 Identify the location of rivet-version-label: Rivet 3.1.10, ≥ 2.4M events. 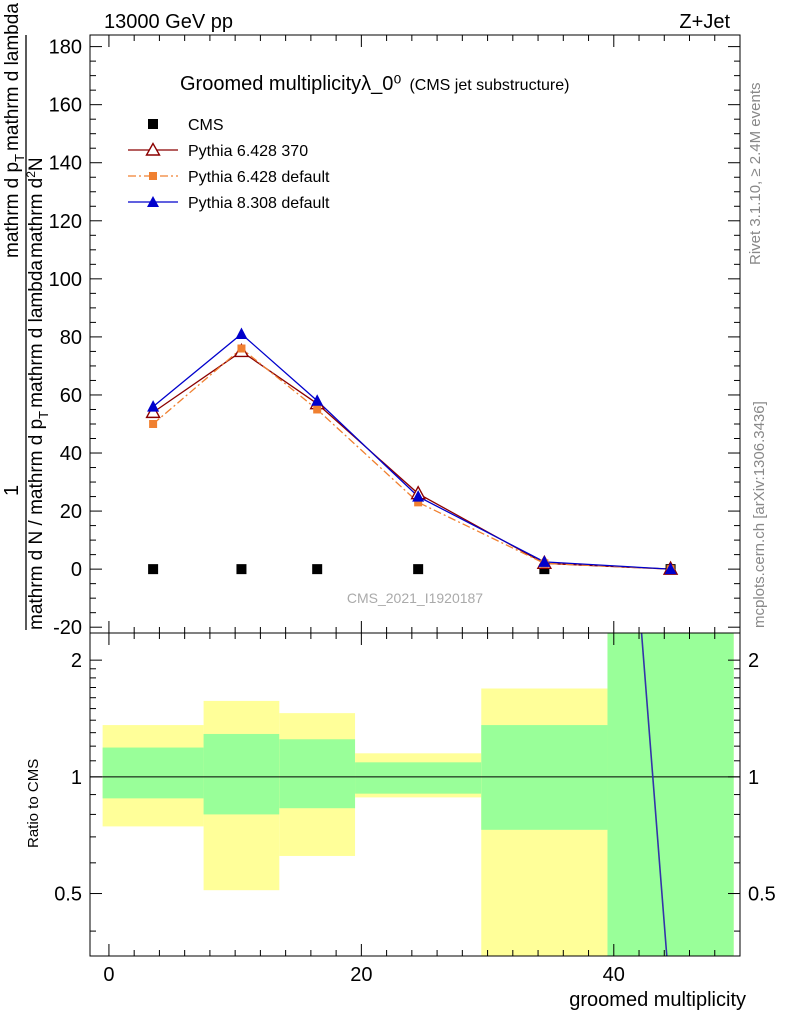
(755, 174).